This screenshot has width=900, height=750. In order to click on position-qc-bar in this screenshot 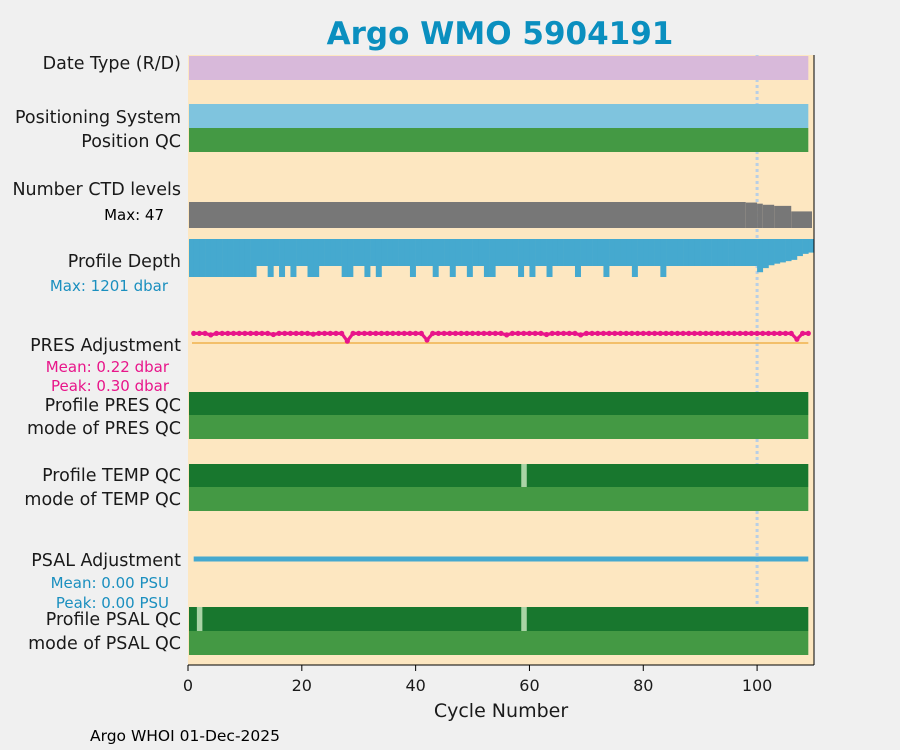, I will do `click(499, 140)`.